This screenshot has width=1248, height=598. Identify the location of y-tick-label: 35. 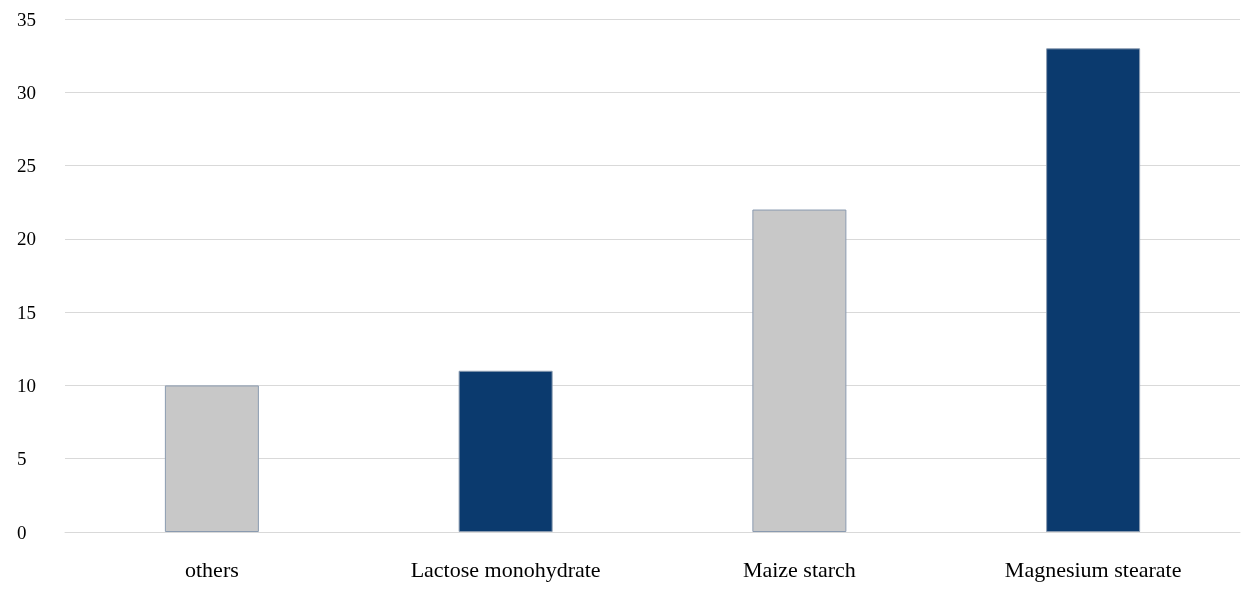
(26, 19).